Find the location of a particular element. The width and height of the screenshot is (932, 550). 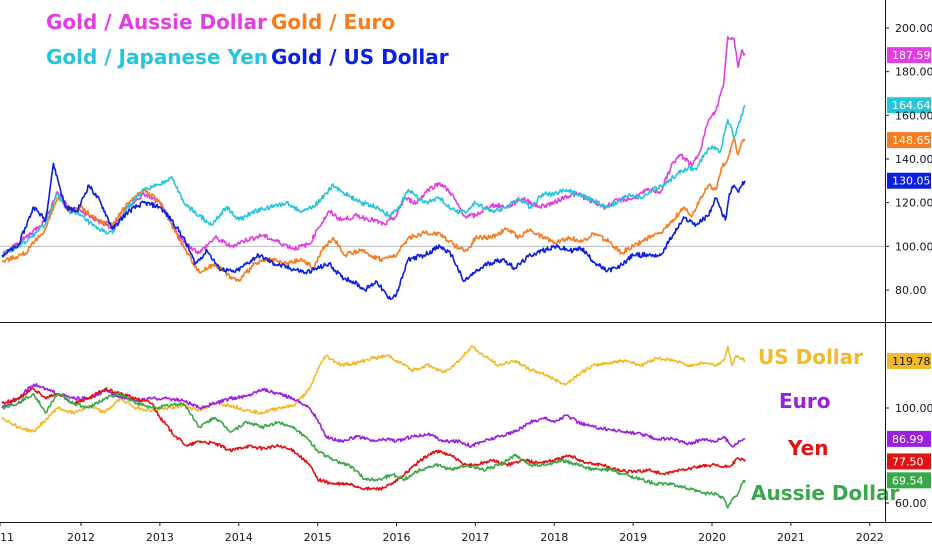

x-tick-label: 11 is located at coordinates (7, 537).